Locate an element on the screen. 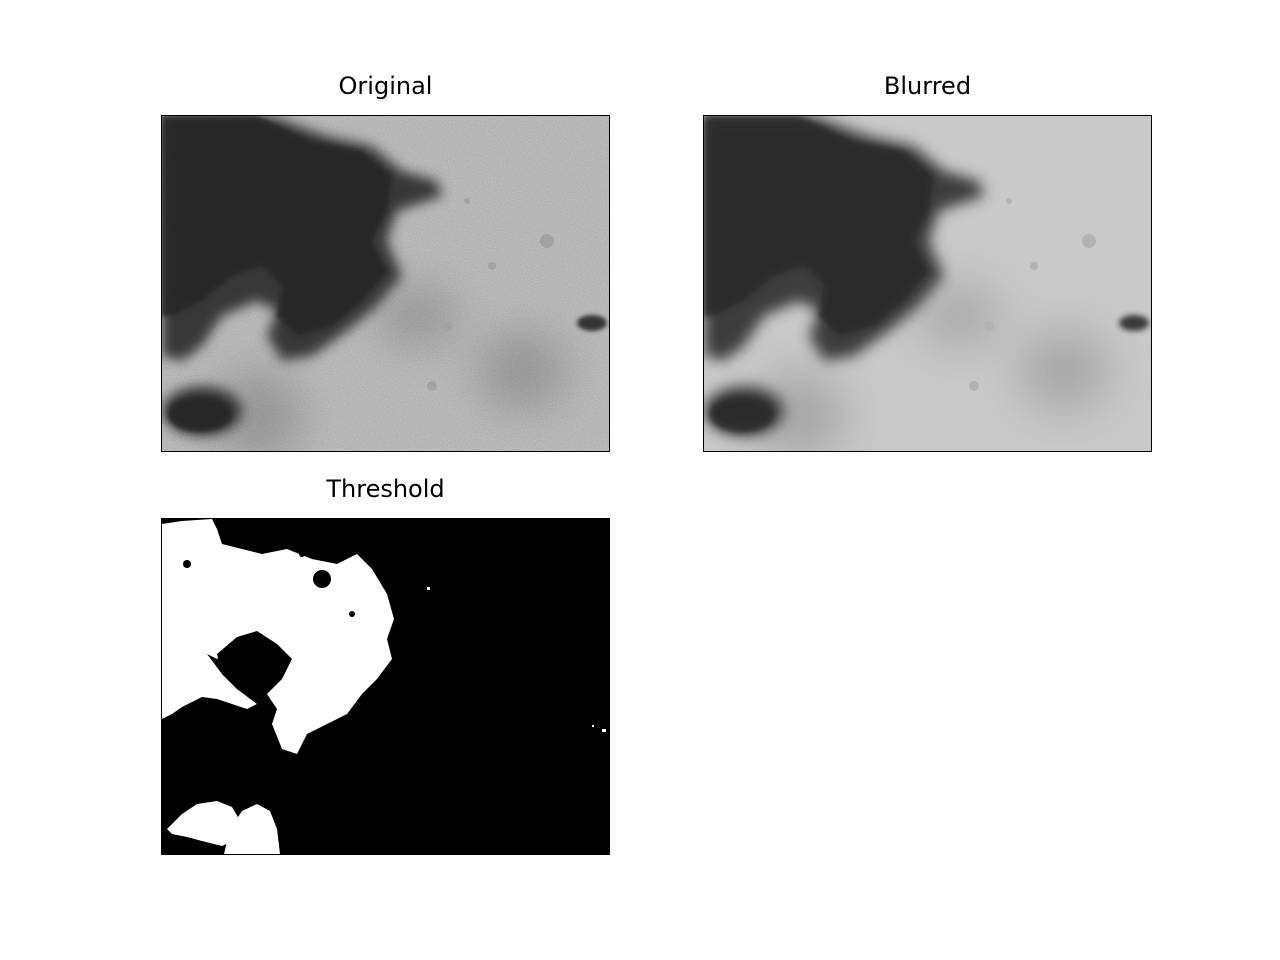 The image size is (1280, 960). blurred-title: Blurred is located at coordinates (927, 86).